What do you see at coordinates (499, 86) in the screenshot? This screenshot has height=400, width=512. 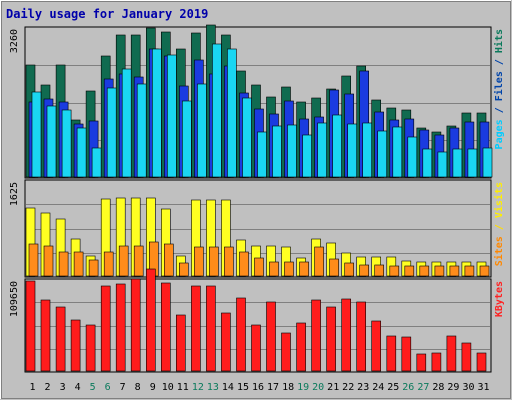 I see `panel-top-series-label-part: Files` at bounding box center [499, 86].